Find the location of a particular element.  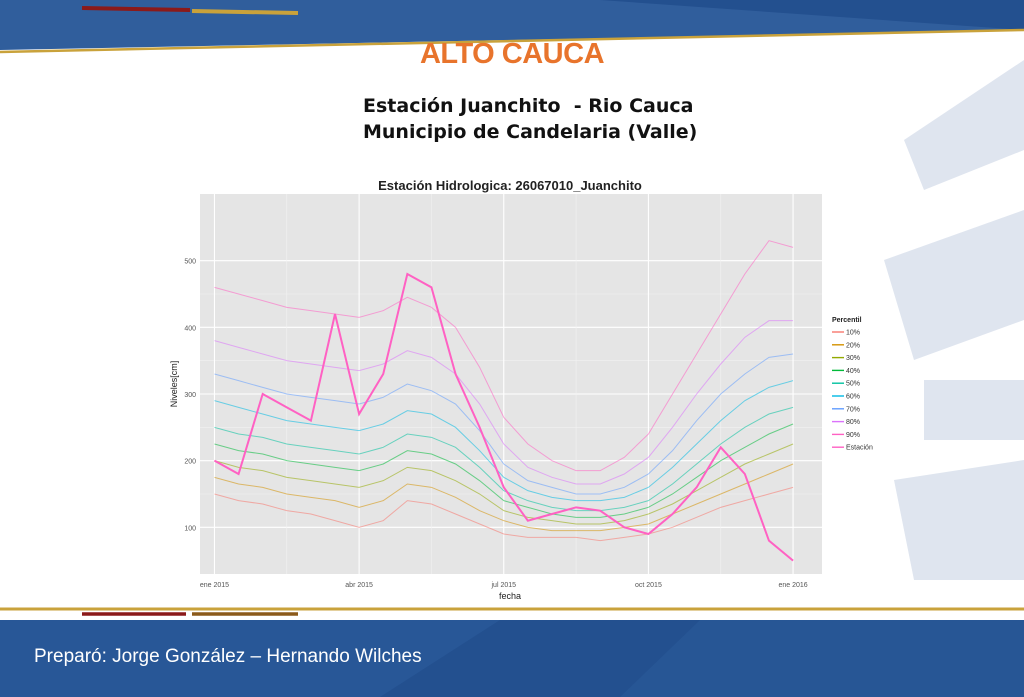

x-axis-label: fecha is located at coordinates (510, 596).